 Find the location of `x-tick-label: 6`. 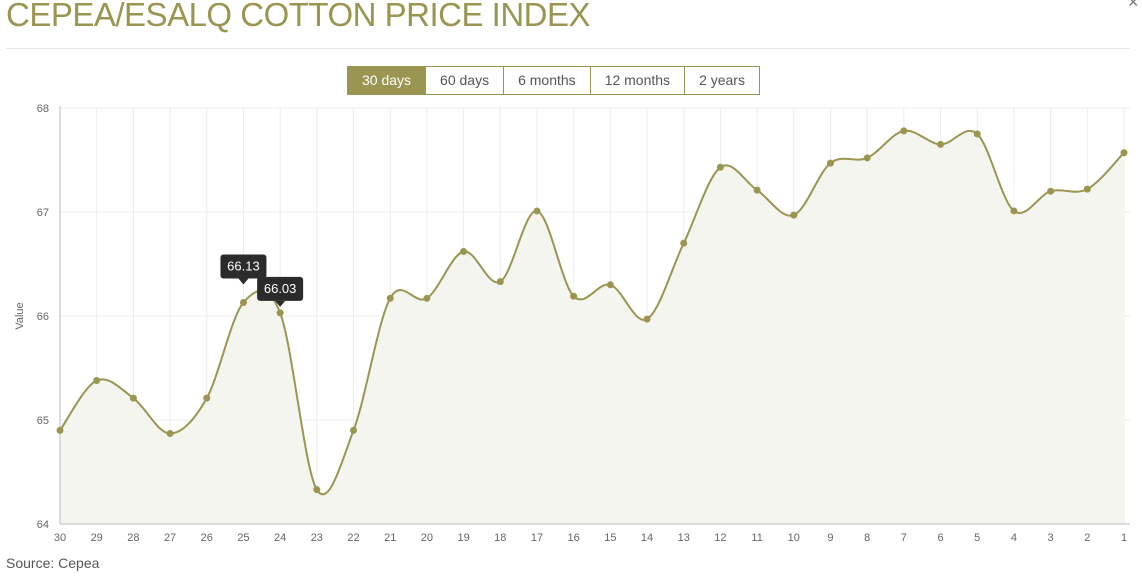

x-tick-label: 6 is located at coordinates (940, 538).